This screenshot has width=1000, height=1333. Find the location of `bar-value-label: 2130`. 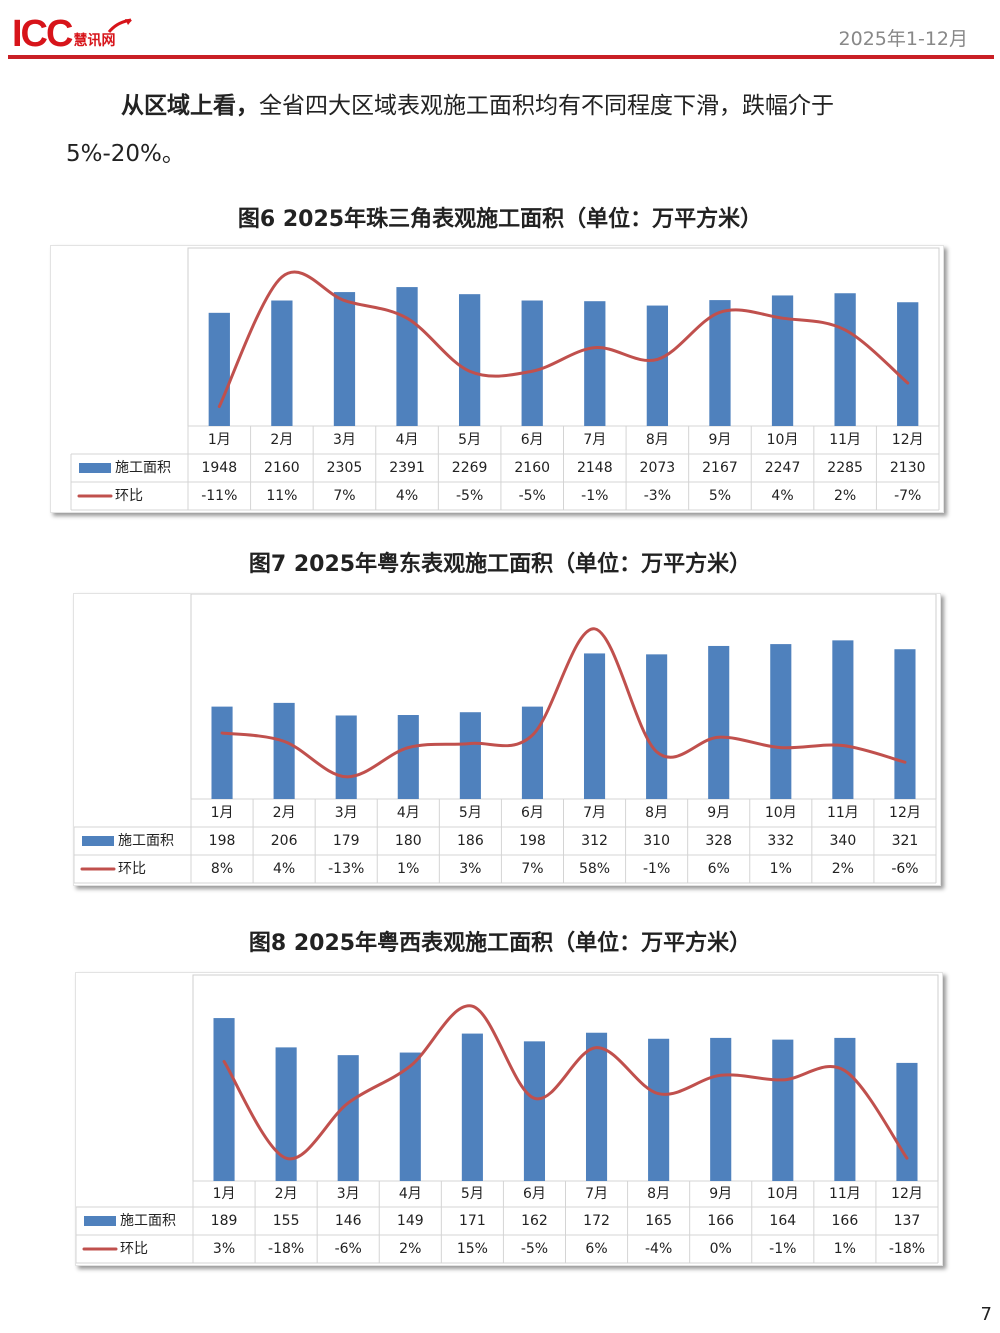

bar-value-label: 2130 is located at coordinates (908, 468).